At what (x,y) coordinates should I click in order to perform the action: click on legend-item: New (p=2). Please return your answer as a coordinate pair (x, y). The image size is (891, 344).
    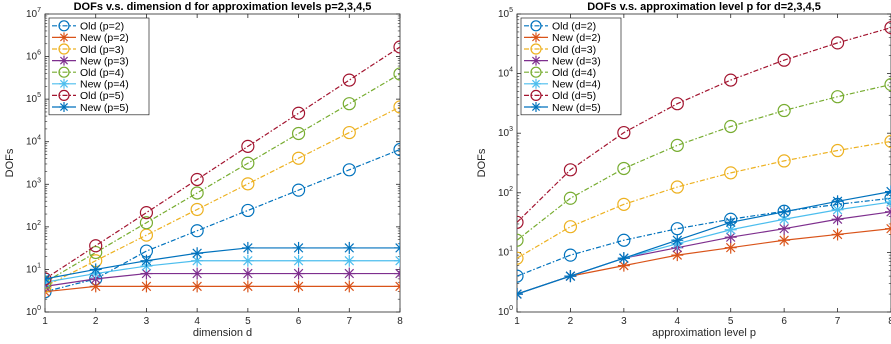
    Looking at the image, I should click on (90, 38).